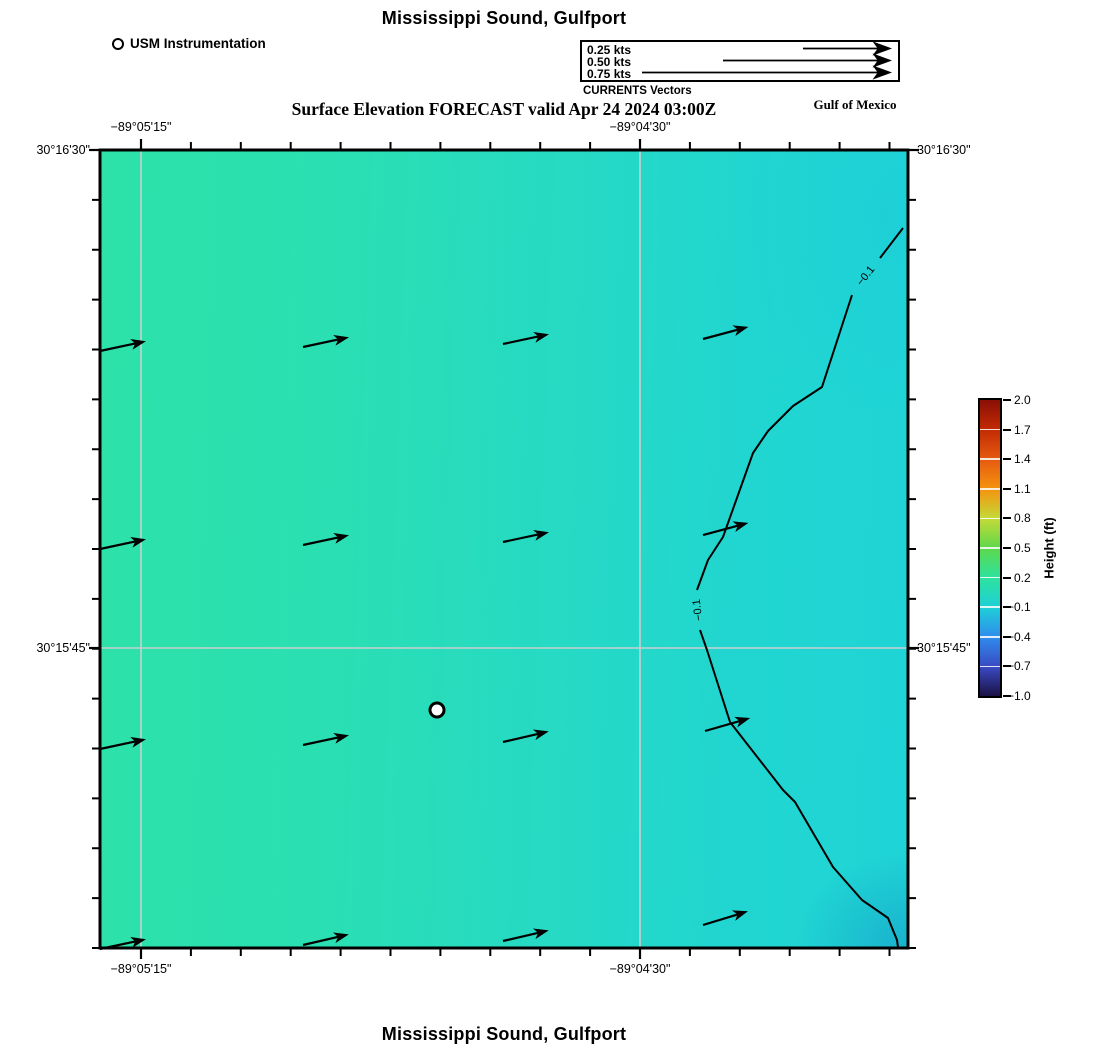  What do you see at coordinates (855, 104) in the screenshot?
I see `region-label: Gulf of Mexico` at bounding box center [855, 104].